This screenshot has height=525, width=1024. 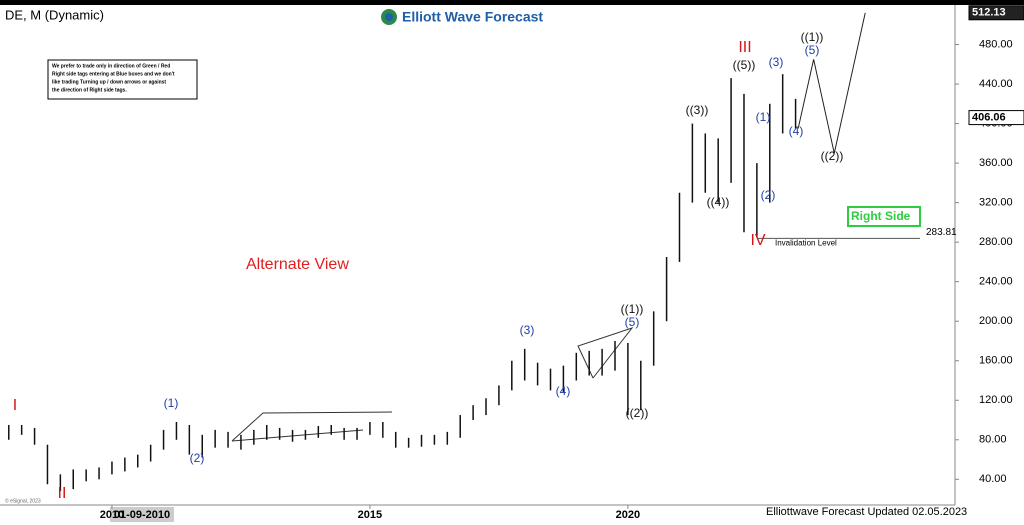 I want to click on note-line: the direction of Right side tags., so click(x=89, y=90).